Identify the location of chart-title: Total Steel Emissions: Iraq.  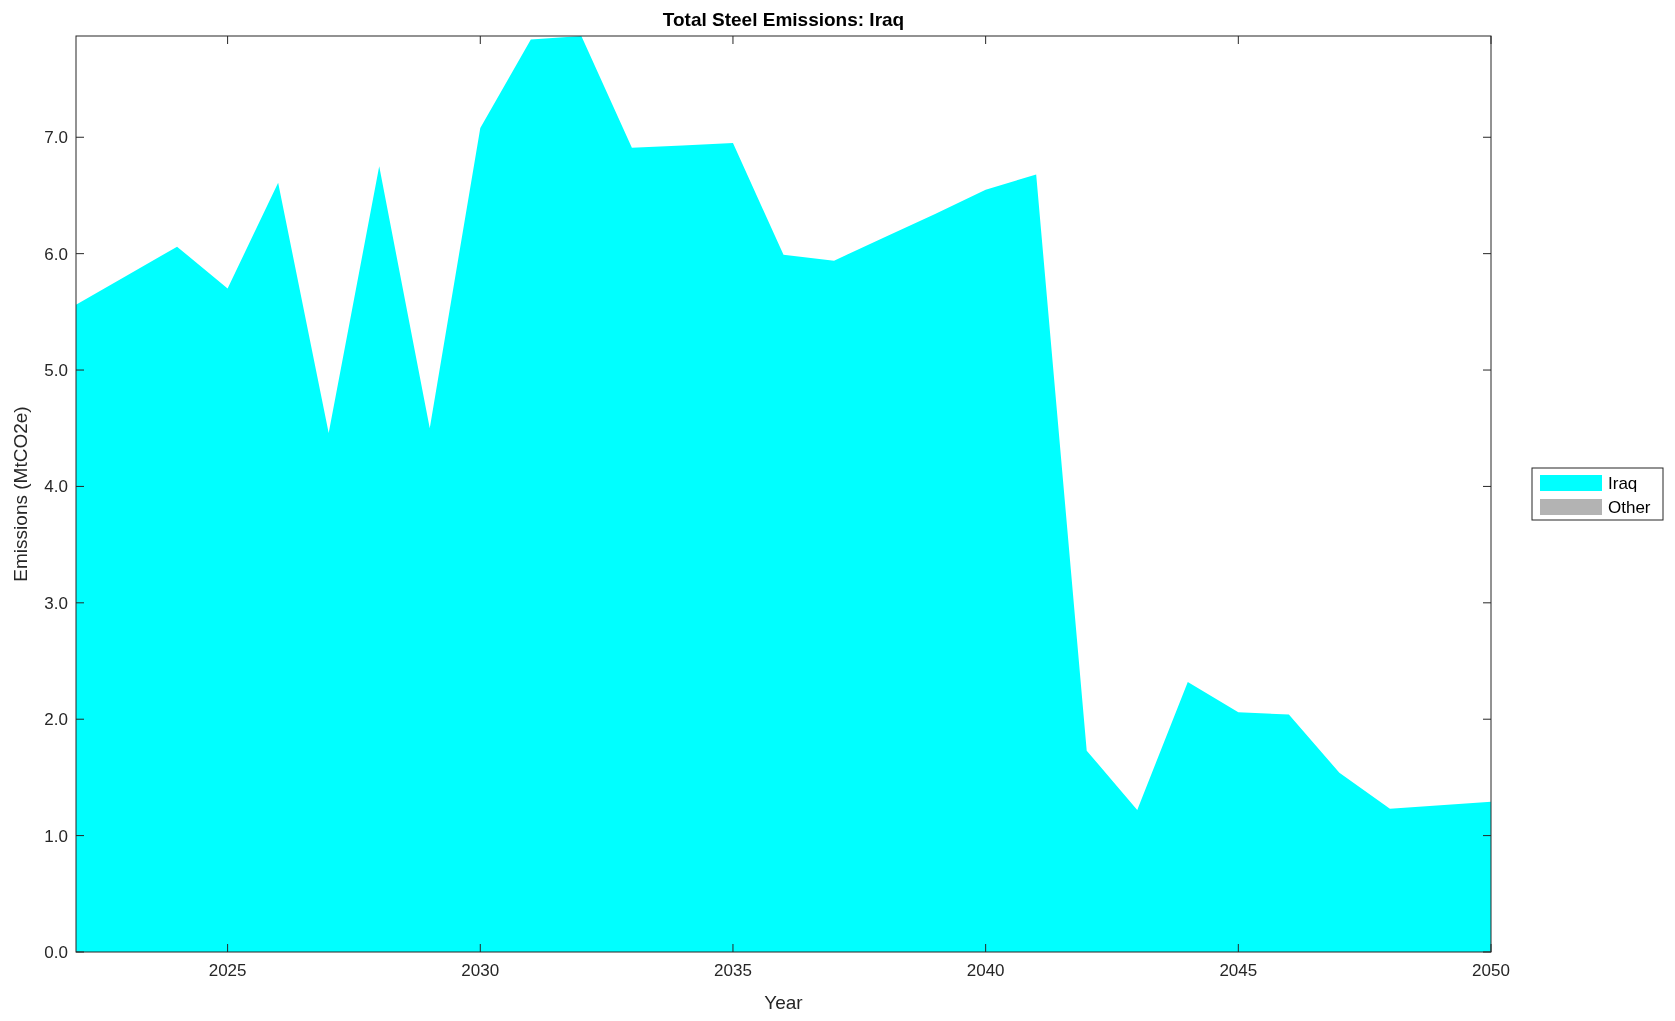
(783, 19).